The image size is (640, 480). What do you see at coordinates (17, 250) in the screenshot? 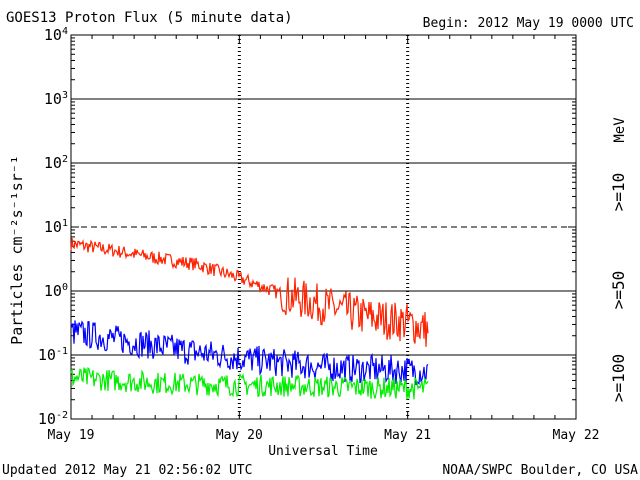
I see `y-axis-label: Particles cm⁻²s⁻¹sr⁻¹` at bounding box center [17, 250].